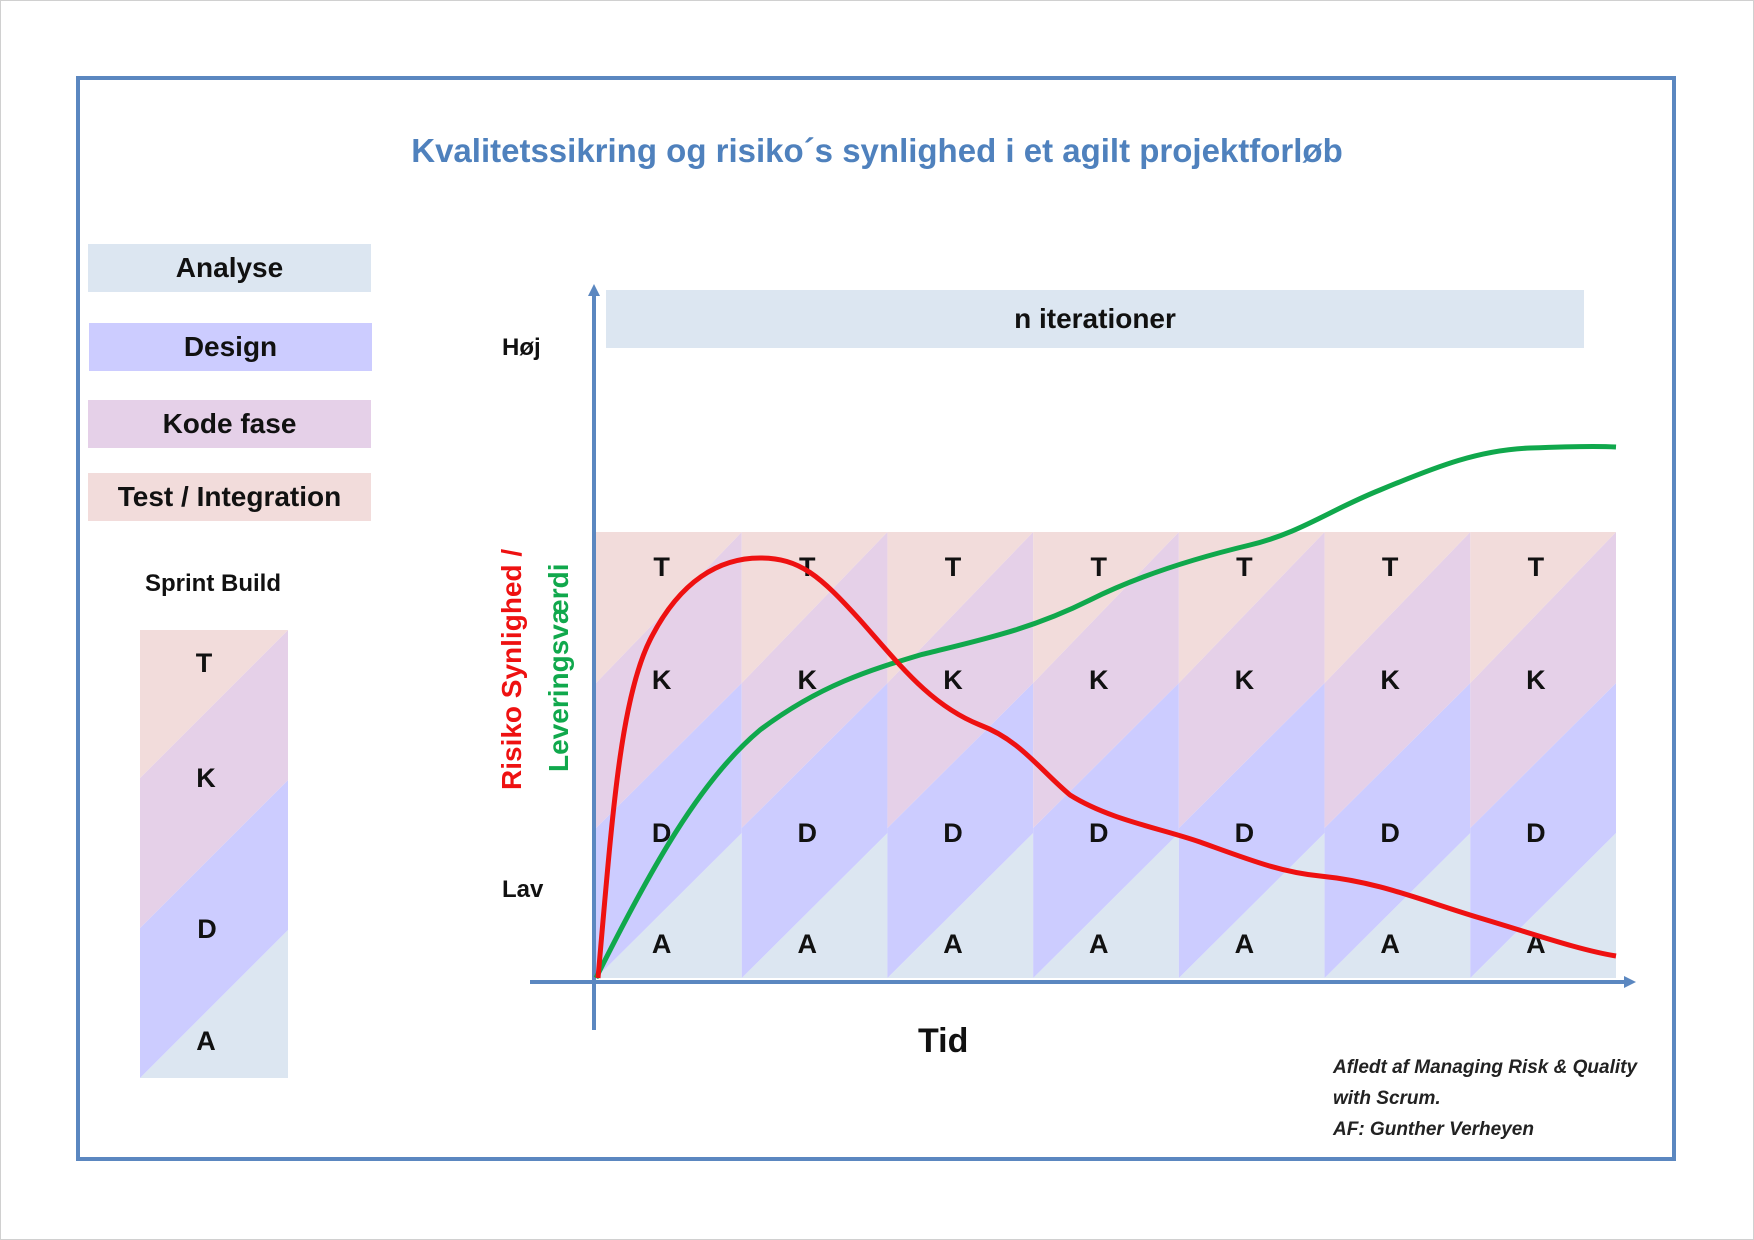 The height and width of the screenshot is (1240, 1754). I want to click on sprint-2-kode-band, so click(814, 680).